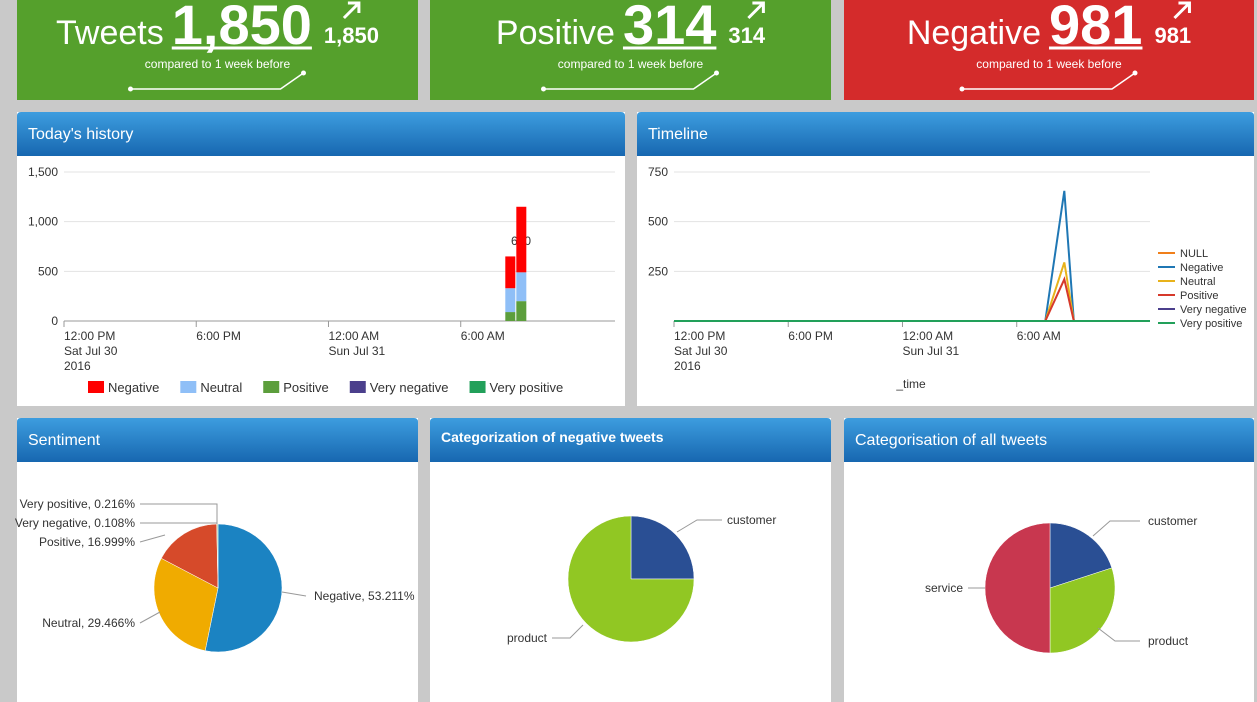 The height and width of the screenshot is (702, 1257). What do you see at coordinates (944, 588) in the screenshot?
I see `slice-label: service` at bounding box center [944, 588].